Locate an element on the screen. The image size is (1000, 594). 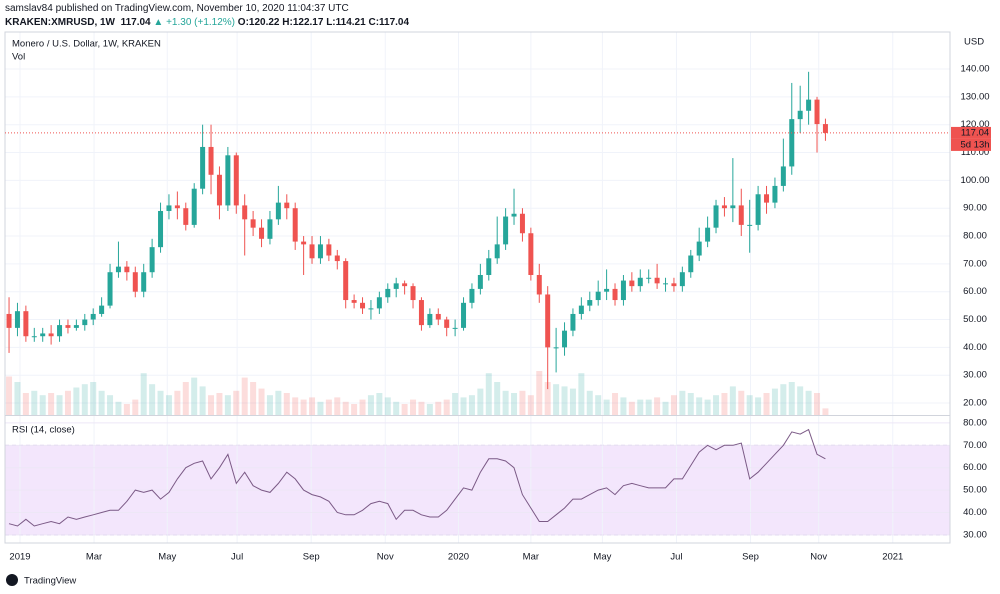
symbol: KRAKEN:XMRUSD, 1W is located at coordinates (60, 22).